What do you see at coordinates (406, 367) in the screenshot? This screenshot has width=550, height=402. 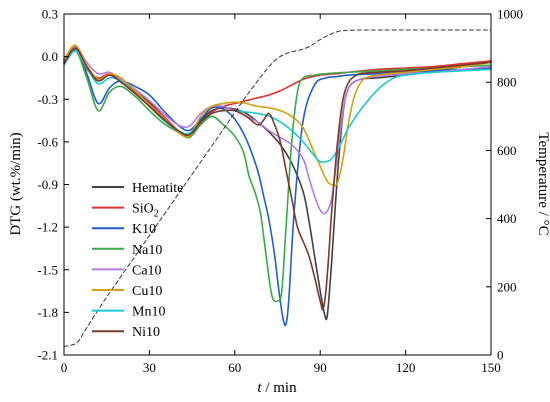 I see `x-tick-label: 120` at bounding box center [406, 367].